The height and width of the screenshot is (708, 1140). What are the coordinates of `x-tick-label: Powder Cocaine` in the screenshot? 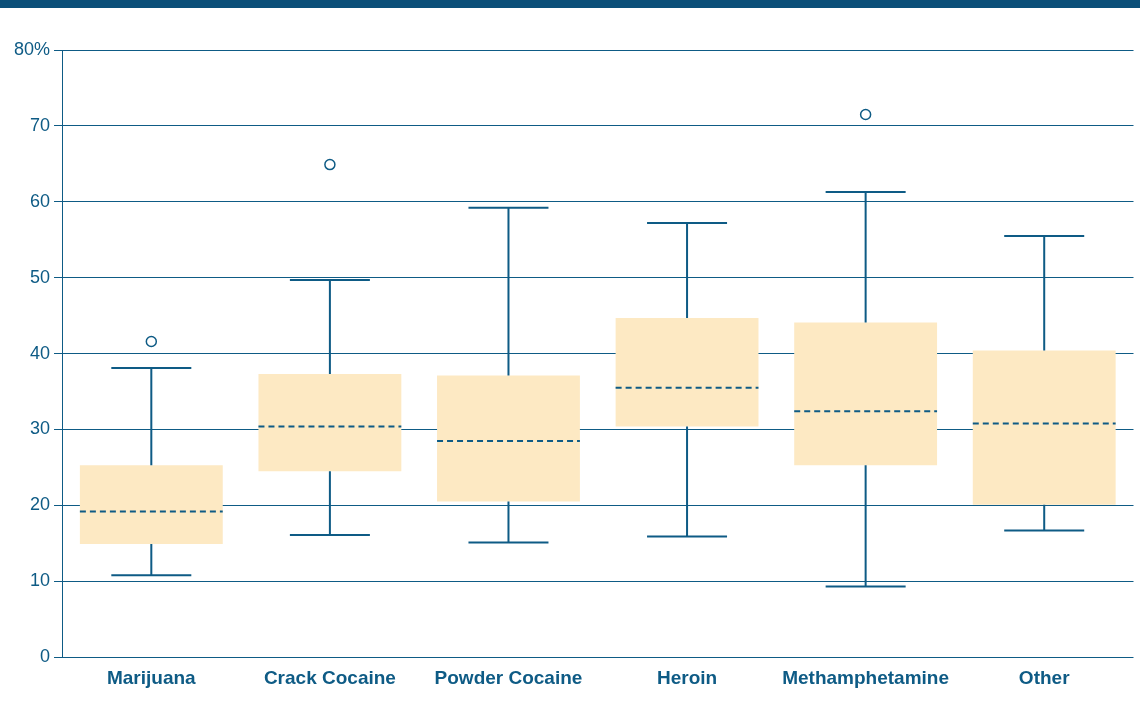 It's located at (508, 677).